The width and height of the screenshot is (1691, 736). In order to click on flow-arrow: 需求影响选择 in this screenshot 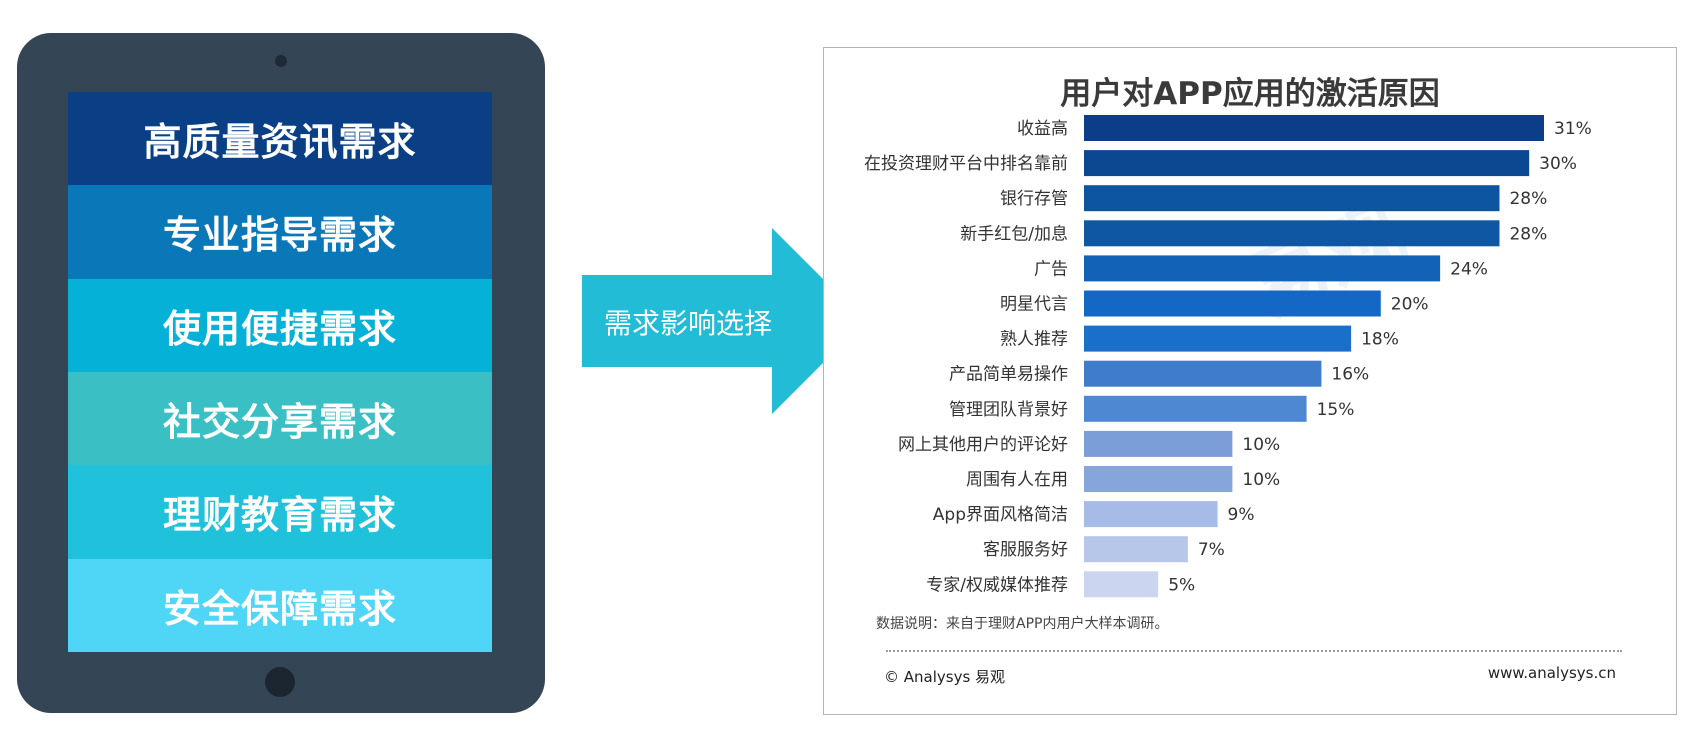, I will do `click(723, 321)`.